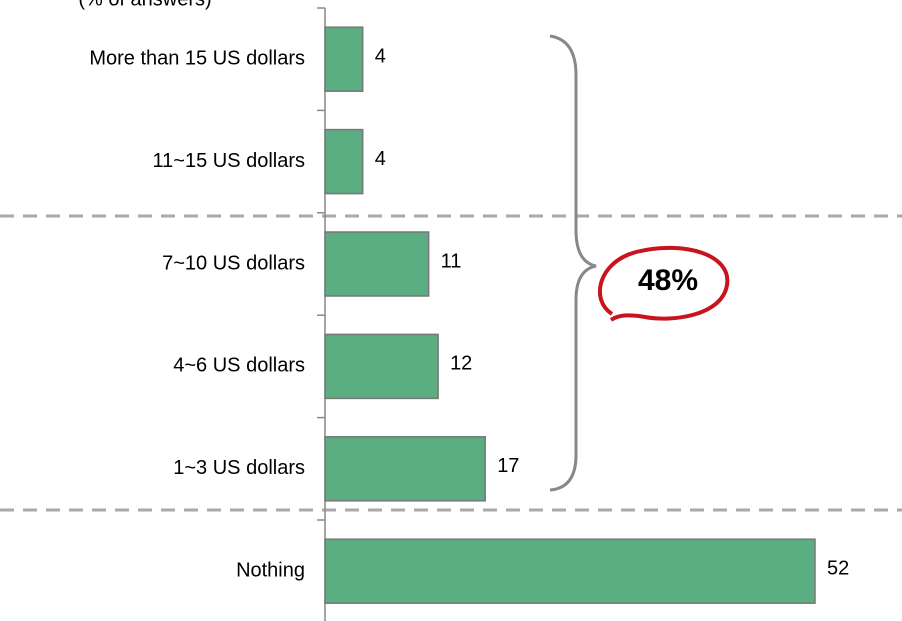 The image size is (902, 621). What do you see at coordinates (573, 263) in the screenshot?
I see `brace` at bounding box center [573, 263].